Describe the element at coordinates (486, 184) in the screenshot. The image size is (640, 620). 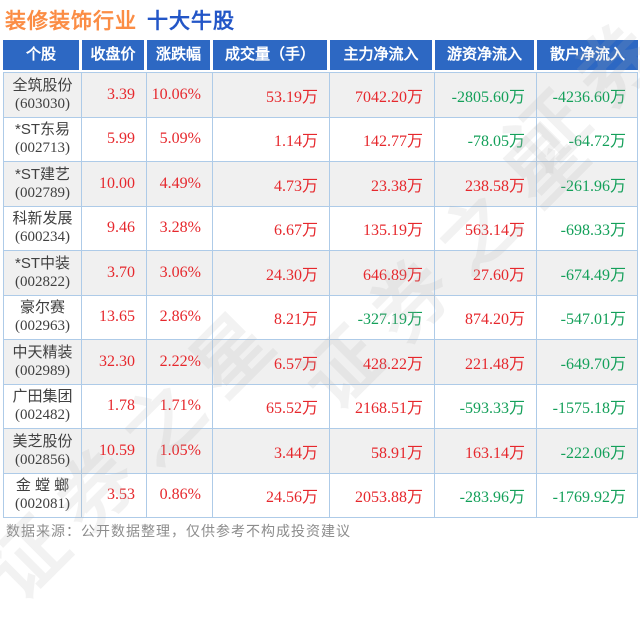
I see `hot-money-inflow-cell: 238.58万` at that location.